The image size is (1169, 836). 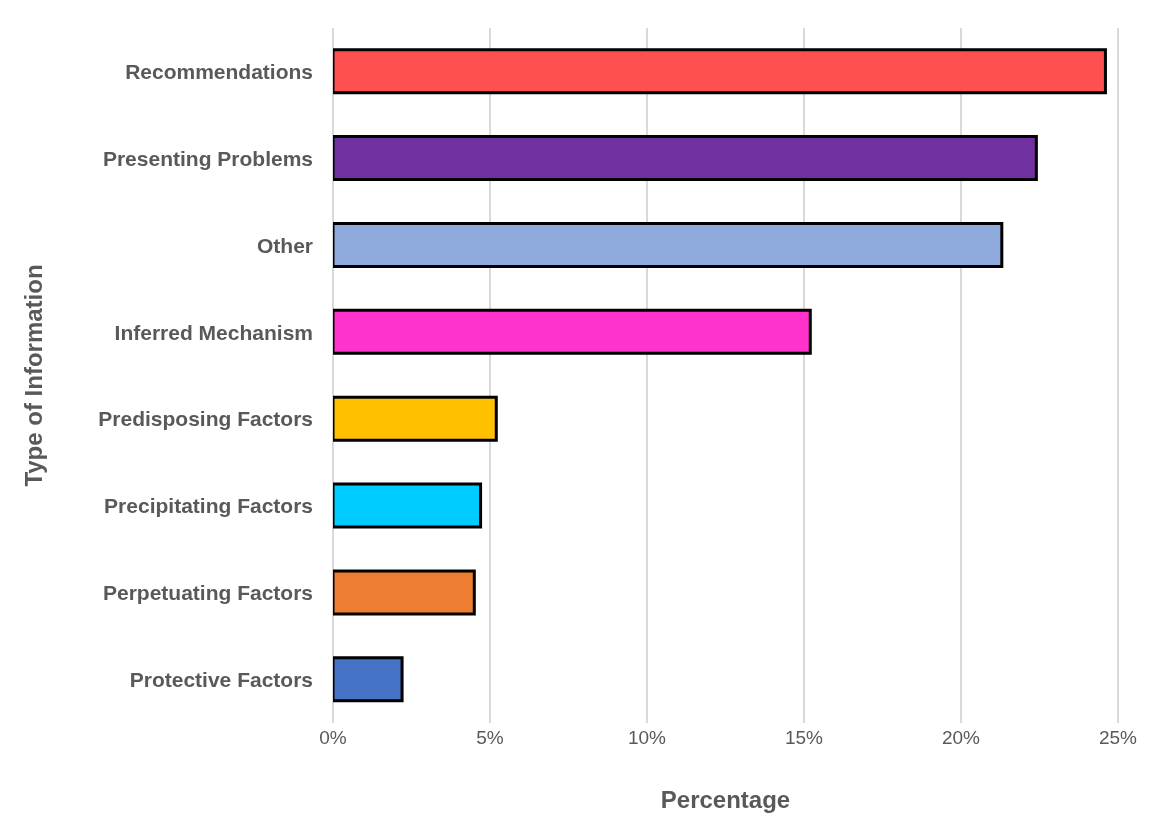 What do you see at coordinates (207, 158) in the screenshot?
I see `y-tick-label: Presenting Problems` at bounding box center [207, 158].